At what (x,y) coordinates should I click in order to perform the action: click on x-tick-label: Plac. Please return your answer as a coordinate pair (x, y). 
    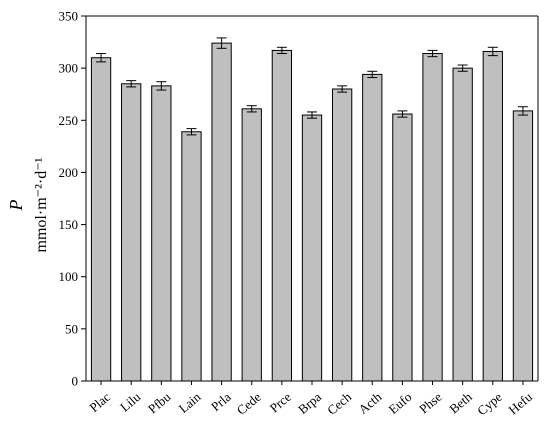
    Looking at the image, I should click on (99, 402).